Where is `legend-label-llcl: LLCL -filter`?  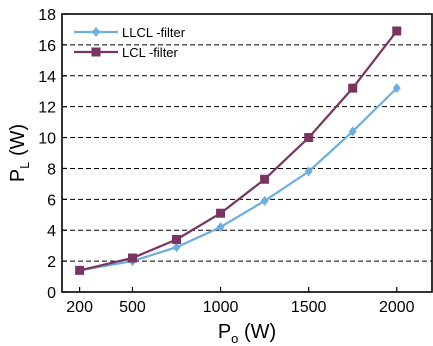 legend-label-llcl: LLCL -filter is located at coordinates (154, 32).